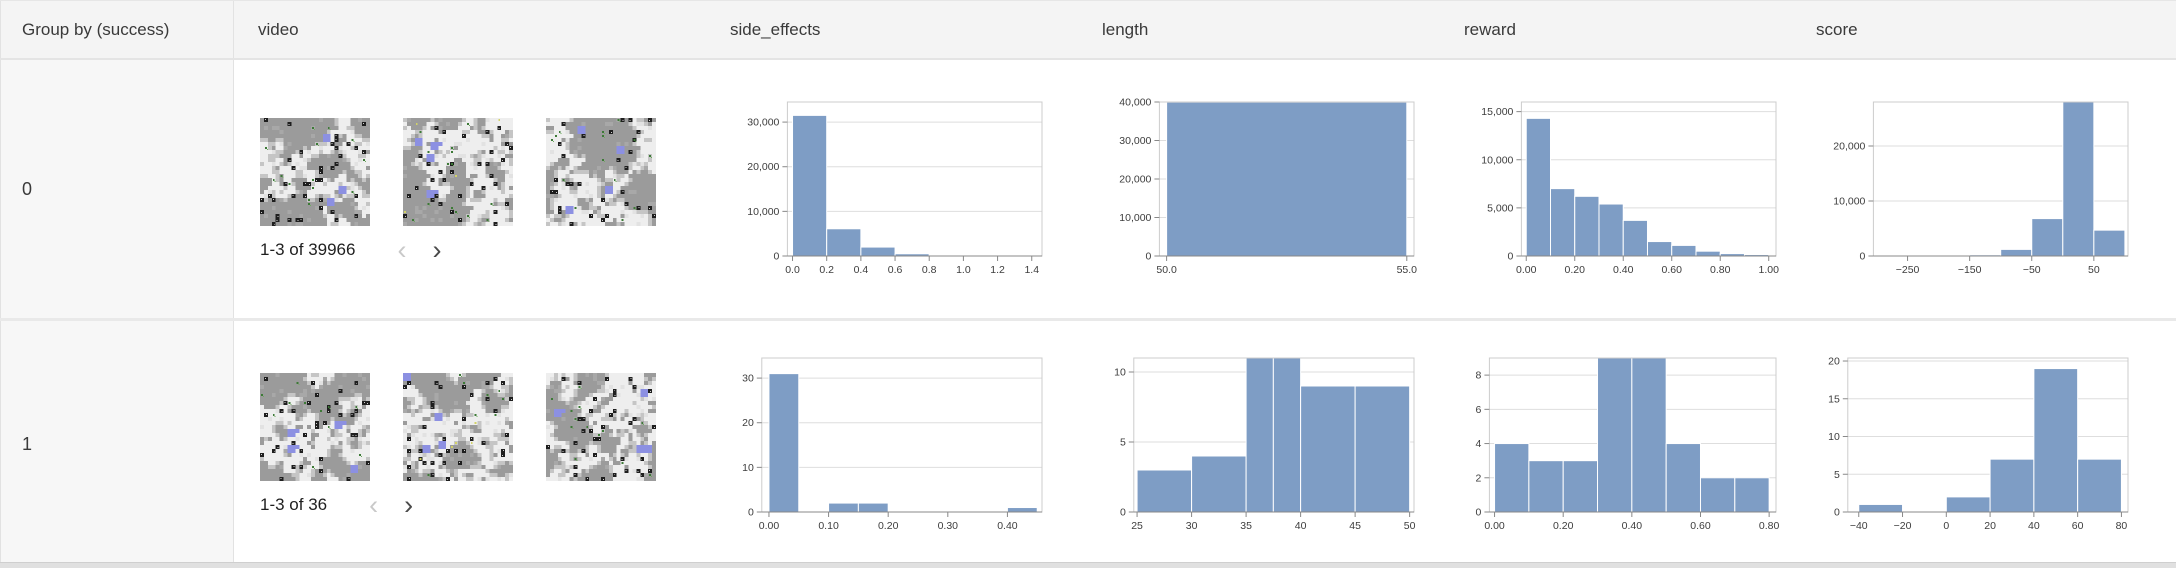 The image size is (2176, 568). Describe the element at coordinates (1137, 526) in the screenshot. I see `svg-text: 25` at that location.